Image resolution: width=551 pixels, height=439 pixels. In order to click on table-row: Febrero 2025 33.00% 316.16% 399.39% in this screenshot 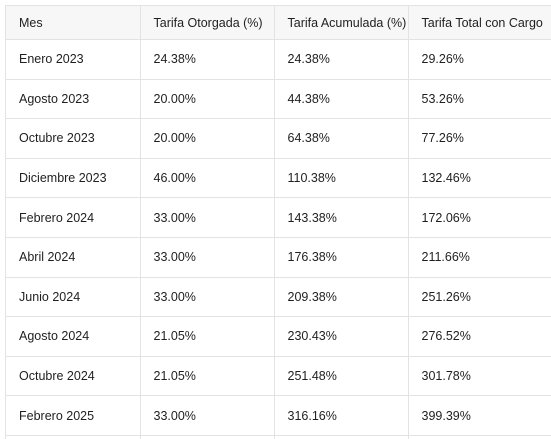, I will do `click(278, 415)`.